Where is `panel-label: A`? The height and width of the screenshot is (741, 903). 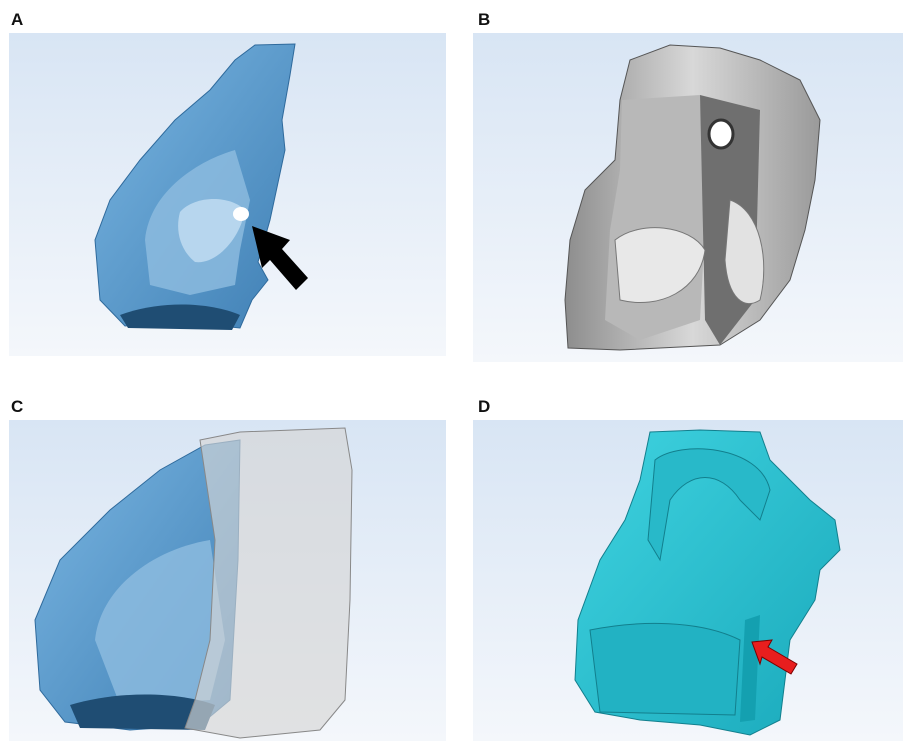
panel-label: A is located at coordinates (17, 19).